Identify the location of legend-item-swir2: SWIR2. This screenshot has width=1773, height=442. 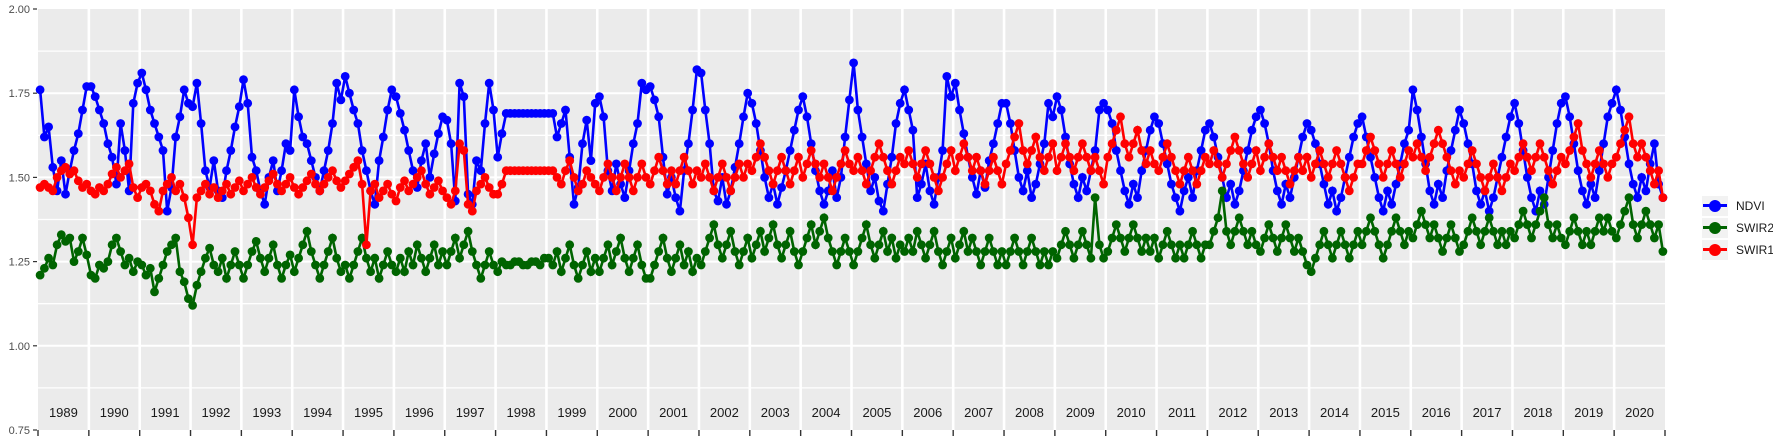
(1737, 228).